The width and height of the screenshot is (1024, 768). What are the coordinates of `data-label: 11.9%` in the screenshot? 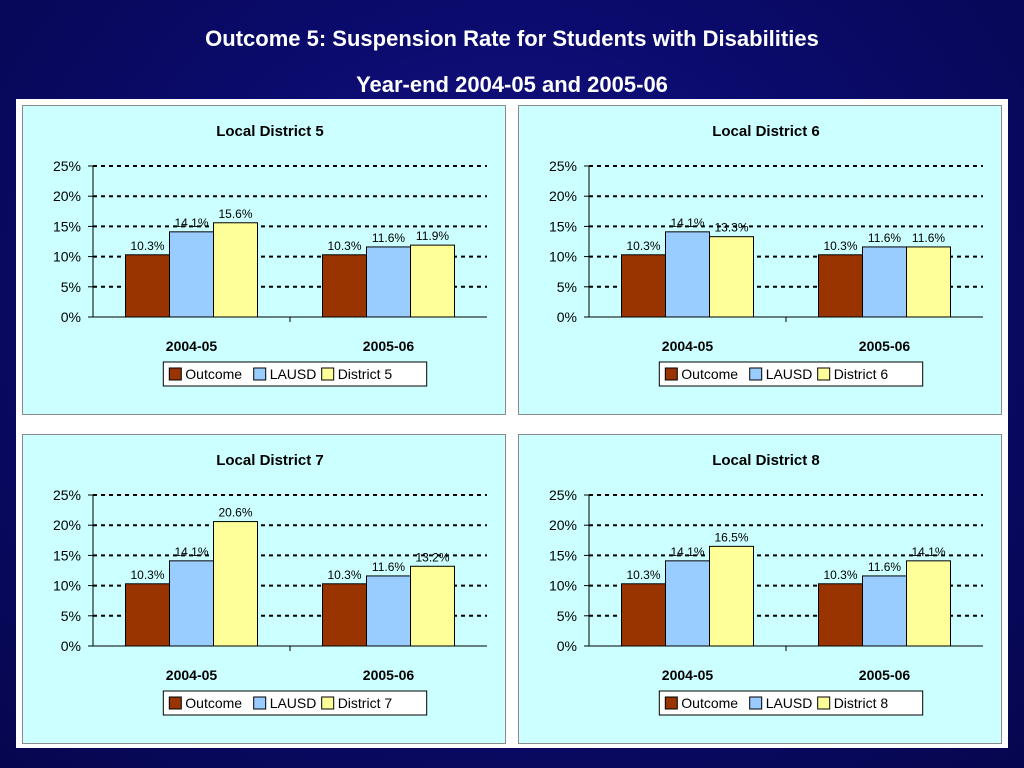 It's located at (432, 236).